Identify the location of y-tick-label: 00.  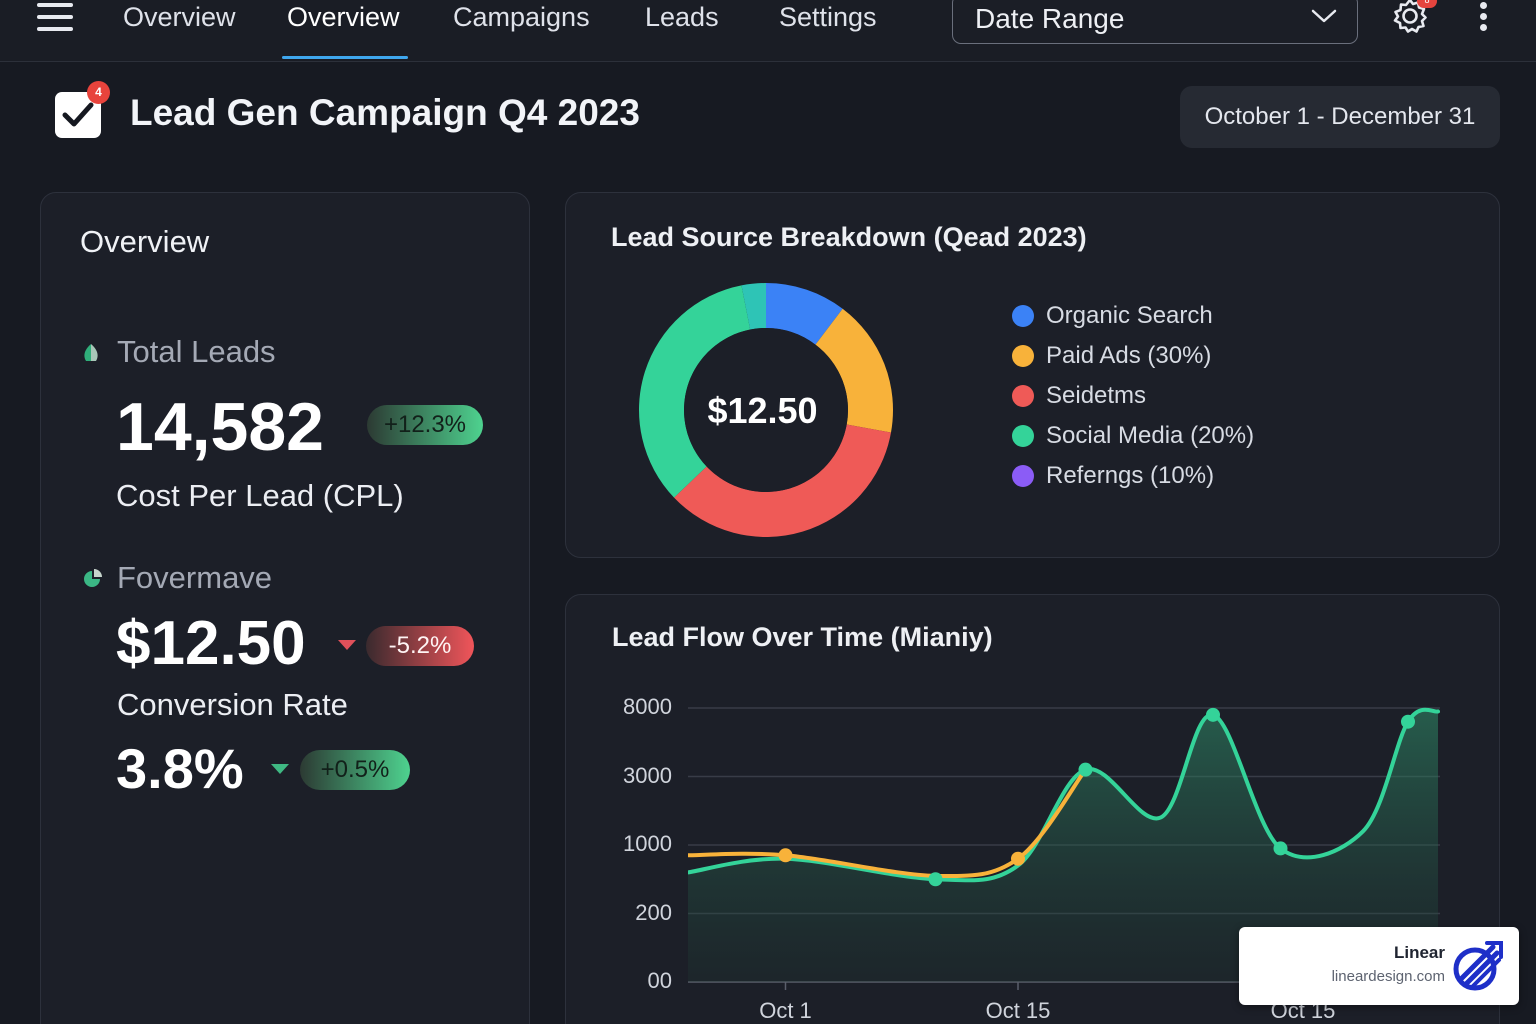
(659, 980).